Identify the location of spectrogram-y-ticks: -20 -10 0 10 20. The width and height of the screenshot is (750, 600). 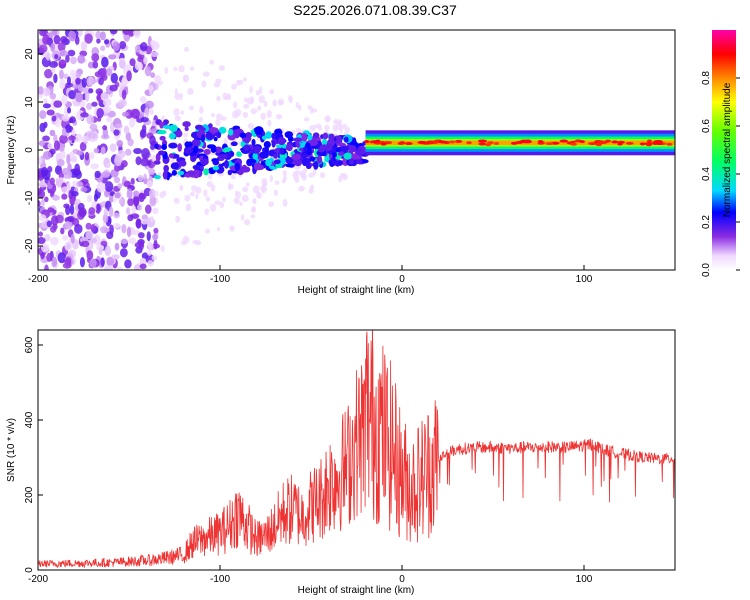
(33, 150).